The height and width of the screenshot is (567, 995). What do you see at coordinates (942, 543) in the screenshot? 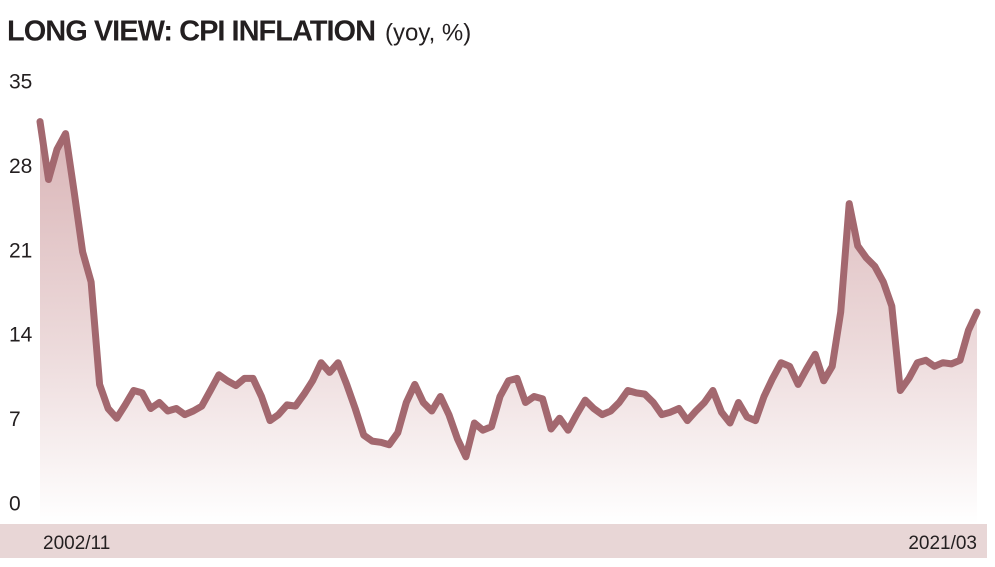
I see `x-tick-label: 2021/03` at bounding box center [942, 543].